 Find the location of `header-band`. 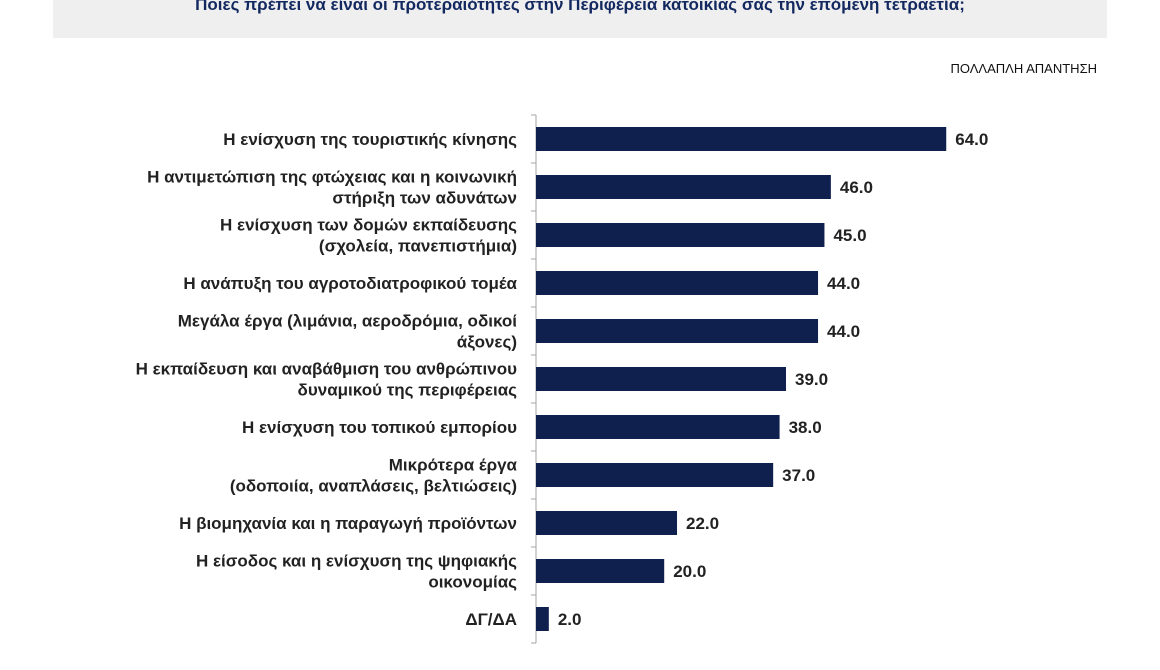

header-band is located at coordinates (580, 19).